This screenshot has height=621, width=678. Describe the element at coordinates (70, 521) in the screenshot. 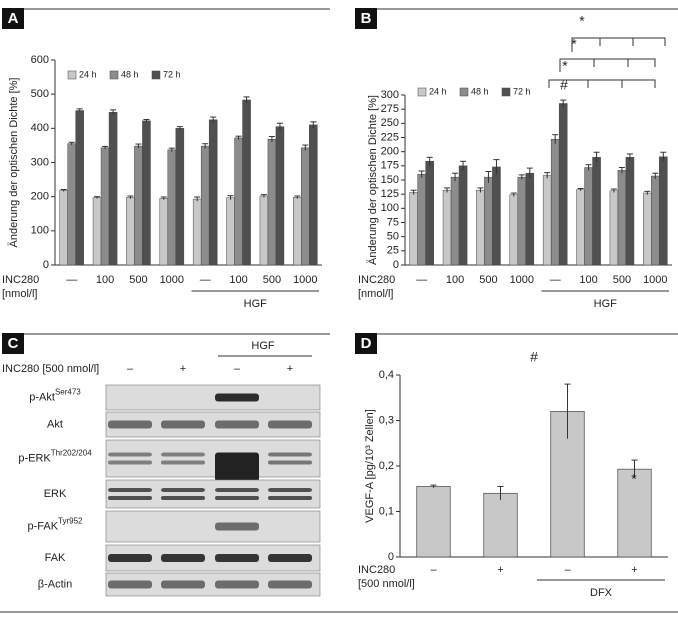

I see `protein-site: Tyr952` at that location.